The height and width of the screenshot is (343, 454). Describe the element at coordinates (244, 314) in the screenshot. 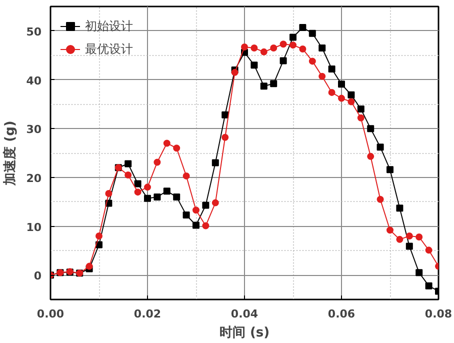

I see `x-tick-label: 0.04` at that location.